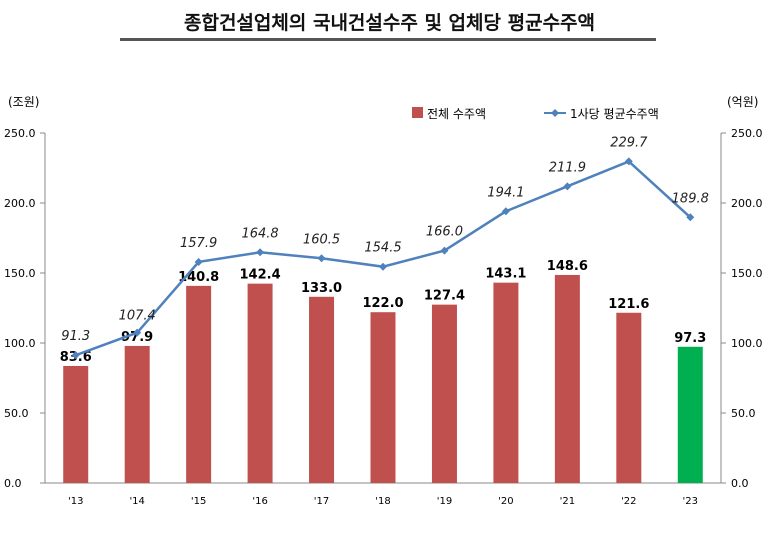  Describe the element at coordinates (382, 303) in the screenshot. I see `bar-value-label: 122.0` at that location.